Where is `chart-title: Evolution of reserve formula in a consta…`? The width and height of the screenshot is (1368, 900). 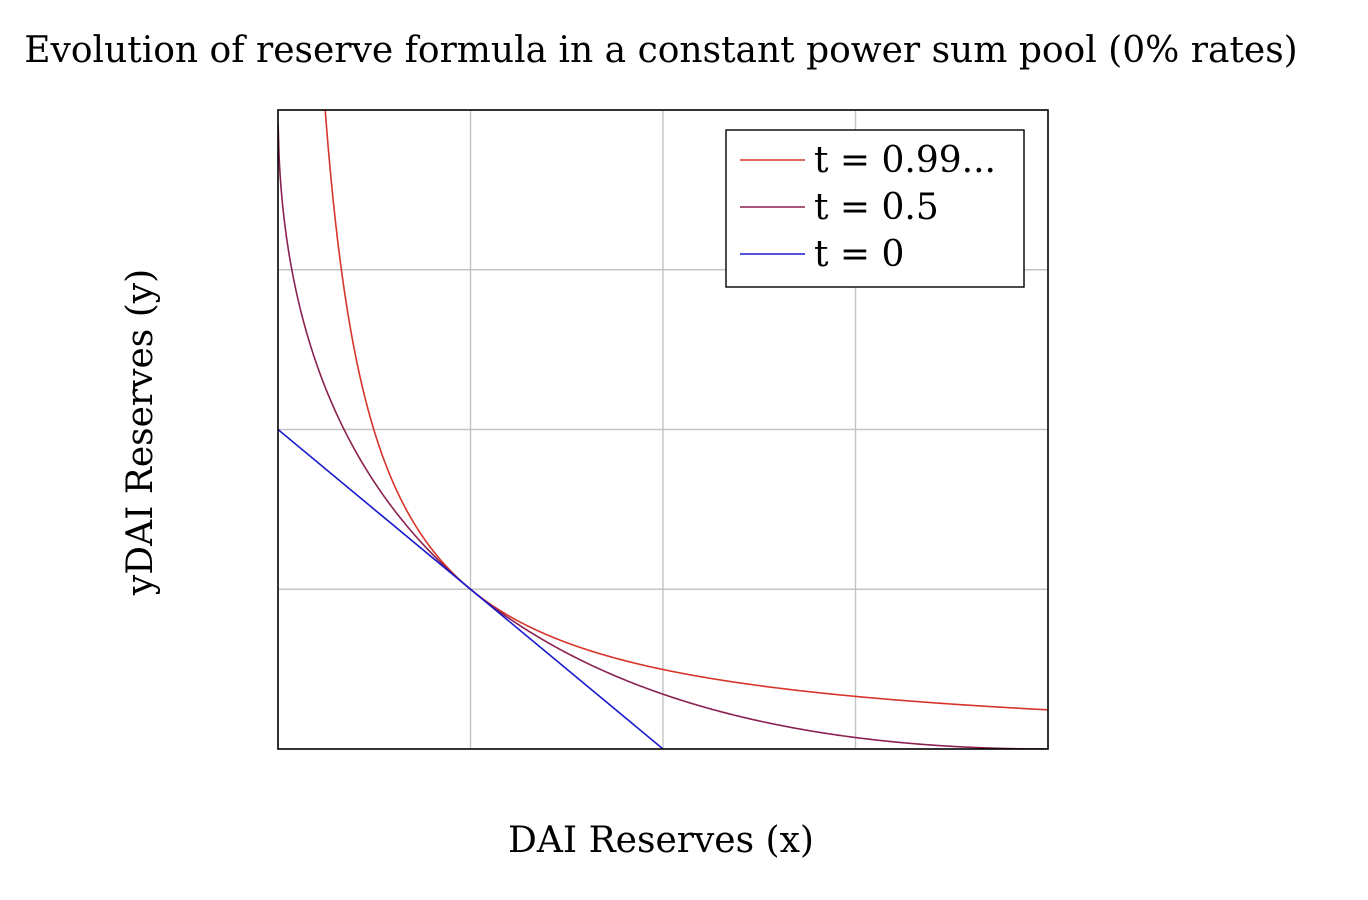 chart-title: Evolution of reserve formula in a consta… is located at coordinates (660, 50).